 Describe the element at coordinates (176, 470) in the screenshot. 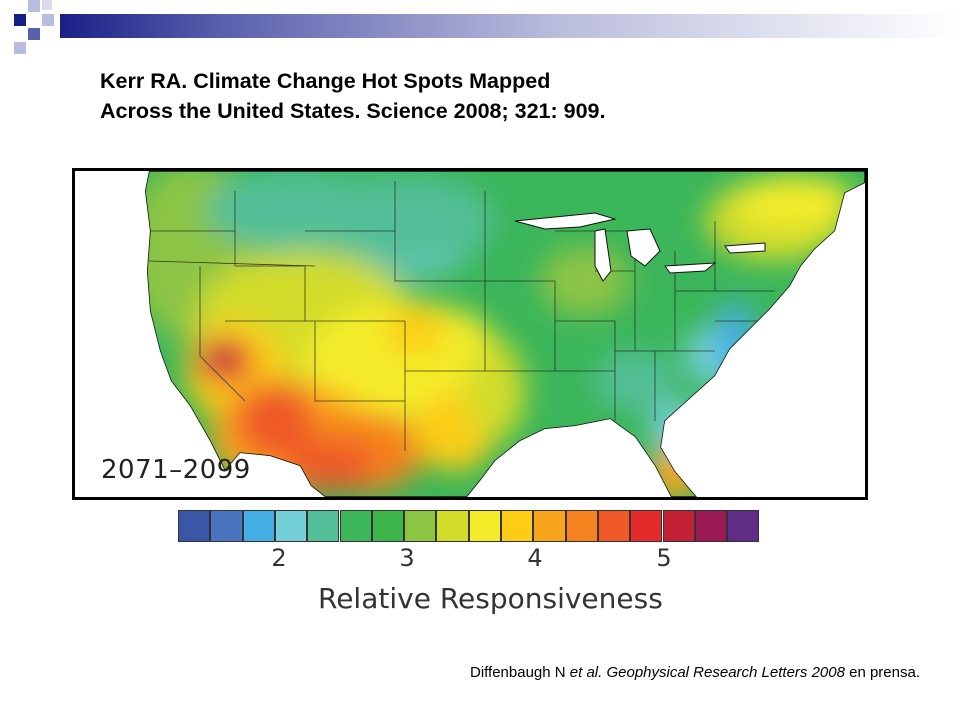

I see `time-period-label: 2071–2099` at that location.